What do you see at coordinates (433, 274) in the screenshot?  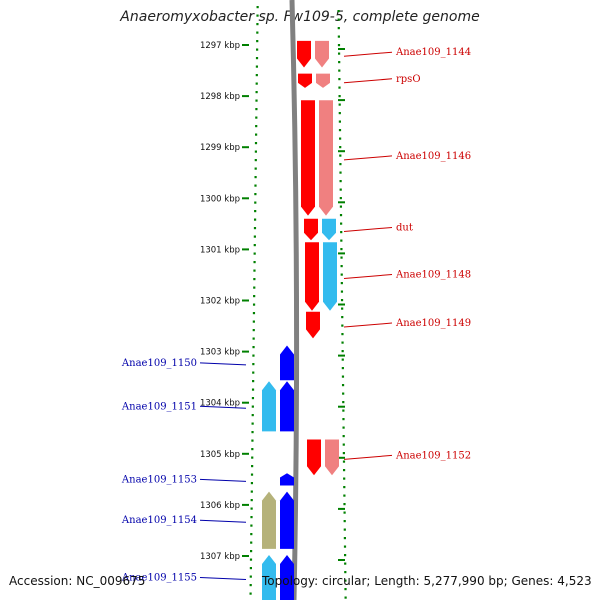 I see `gene-label: Anae109_1148` at bounding box center [433, 274].